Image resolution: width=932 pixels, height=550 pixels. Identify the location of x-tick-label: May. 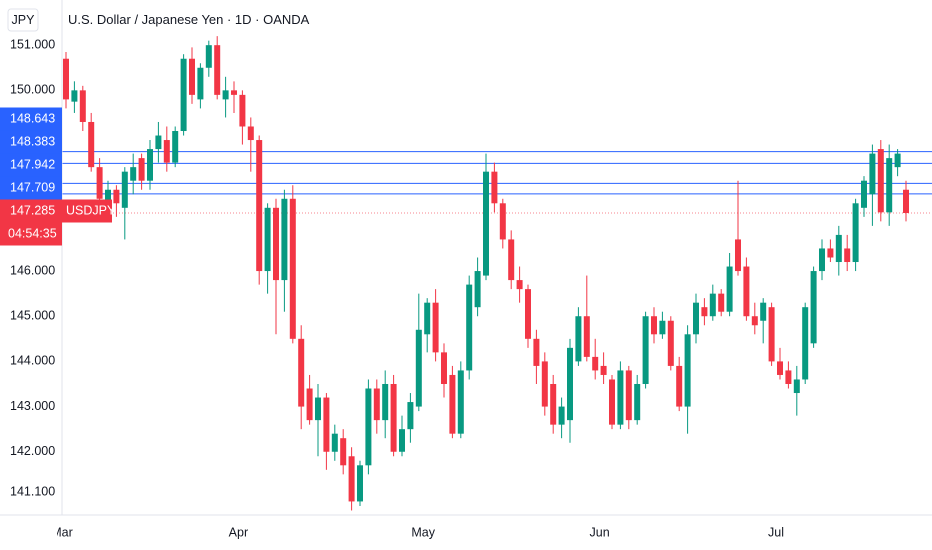
(423, 532).